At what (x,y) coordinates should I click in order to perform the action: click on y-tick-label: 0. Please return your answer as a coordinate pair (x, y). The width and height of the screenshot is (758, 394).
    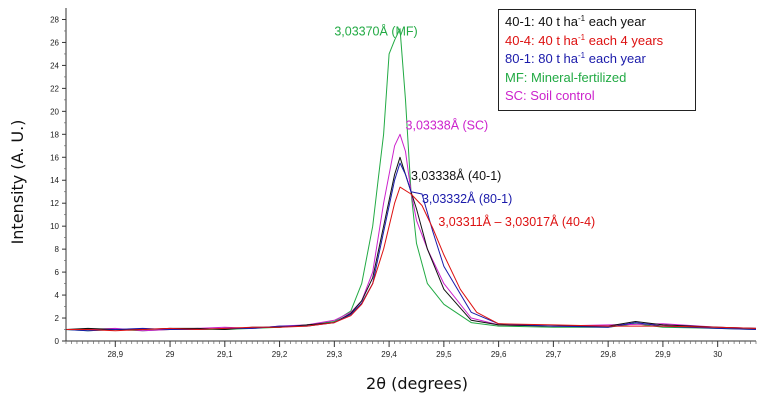
    Looking at the image, I should click on (57, 341).